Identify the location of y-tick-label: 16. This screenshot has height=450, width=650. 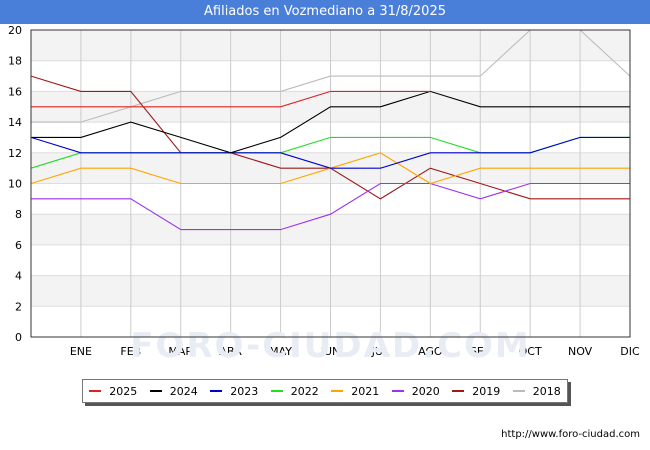
(15, 91).